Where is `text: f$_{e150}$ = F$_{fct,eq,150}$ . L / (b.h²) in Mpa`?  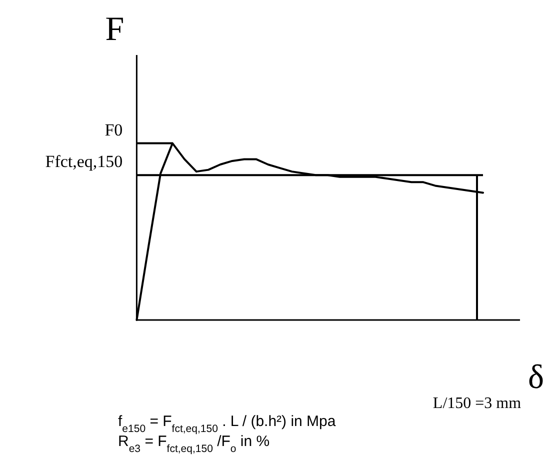
text: f$_{e150}$ = F$_{fct,eq,150}$ . L / (b.h²) in Mpa is located at coordinates (227, 424).